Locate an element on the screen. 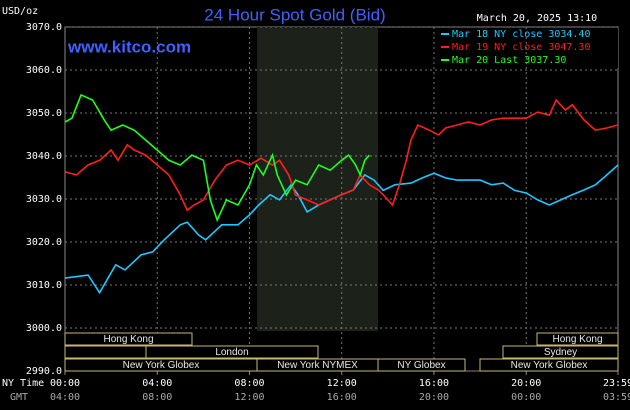 The height and width of the screenshot is (410, 630). x-tick-label: 08:00 is located at coordinates (249, 383).